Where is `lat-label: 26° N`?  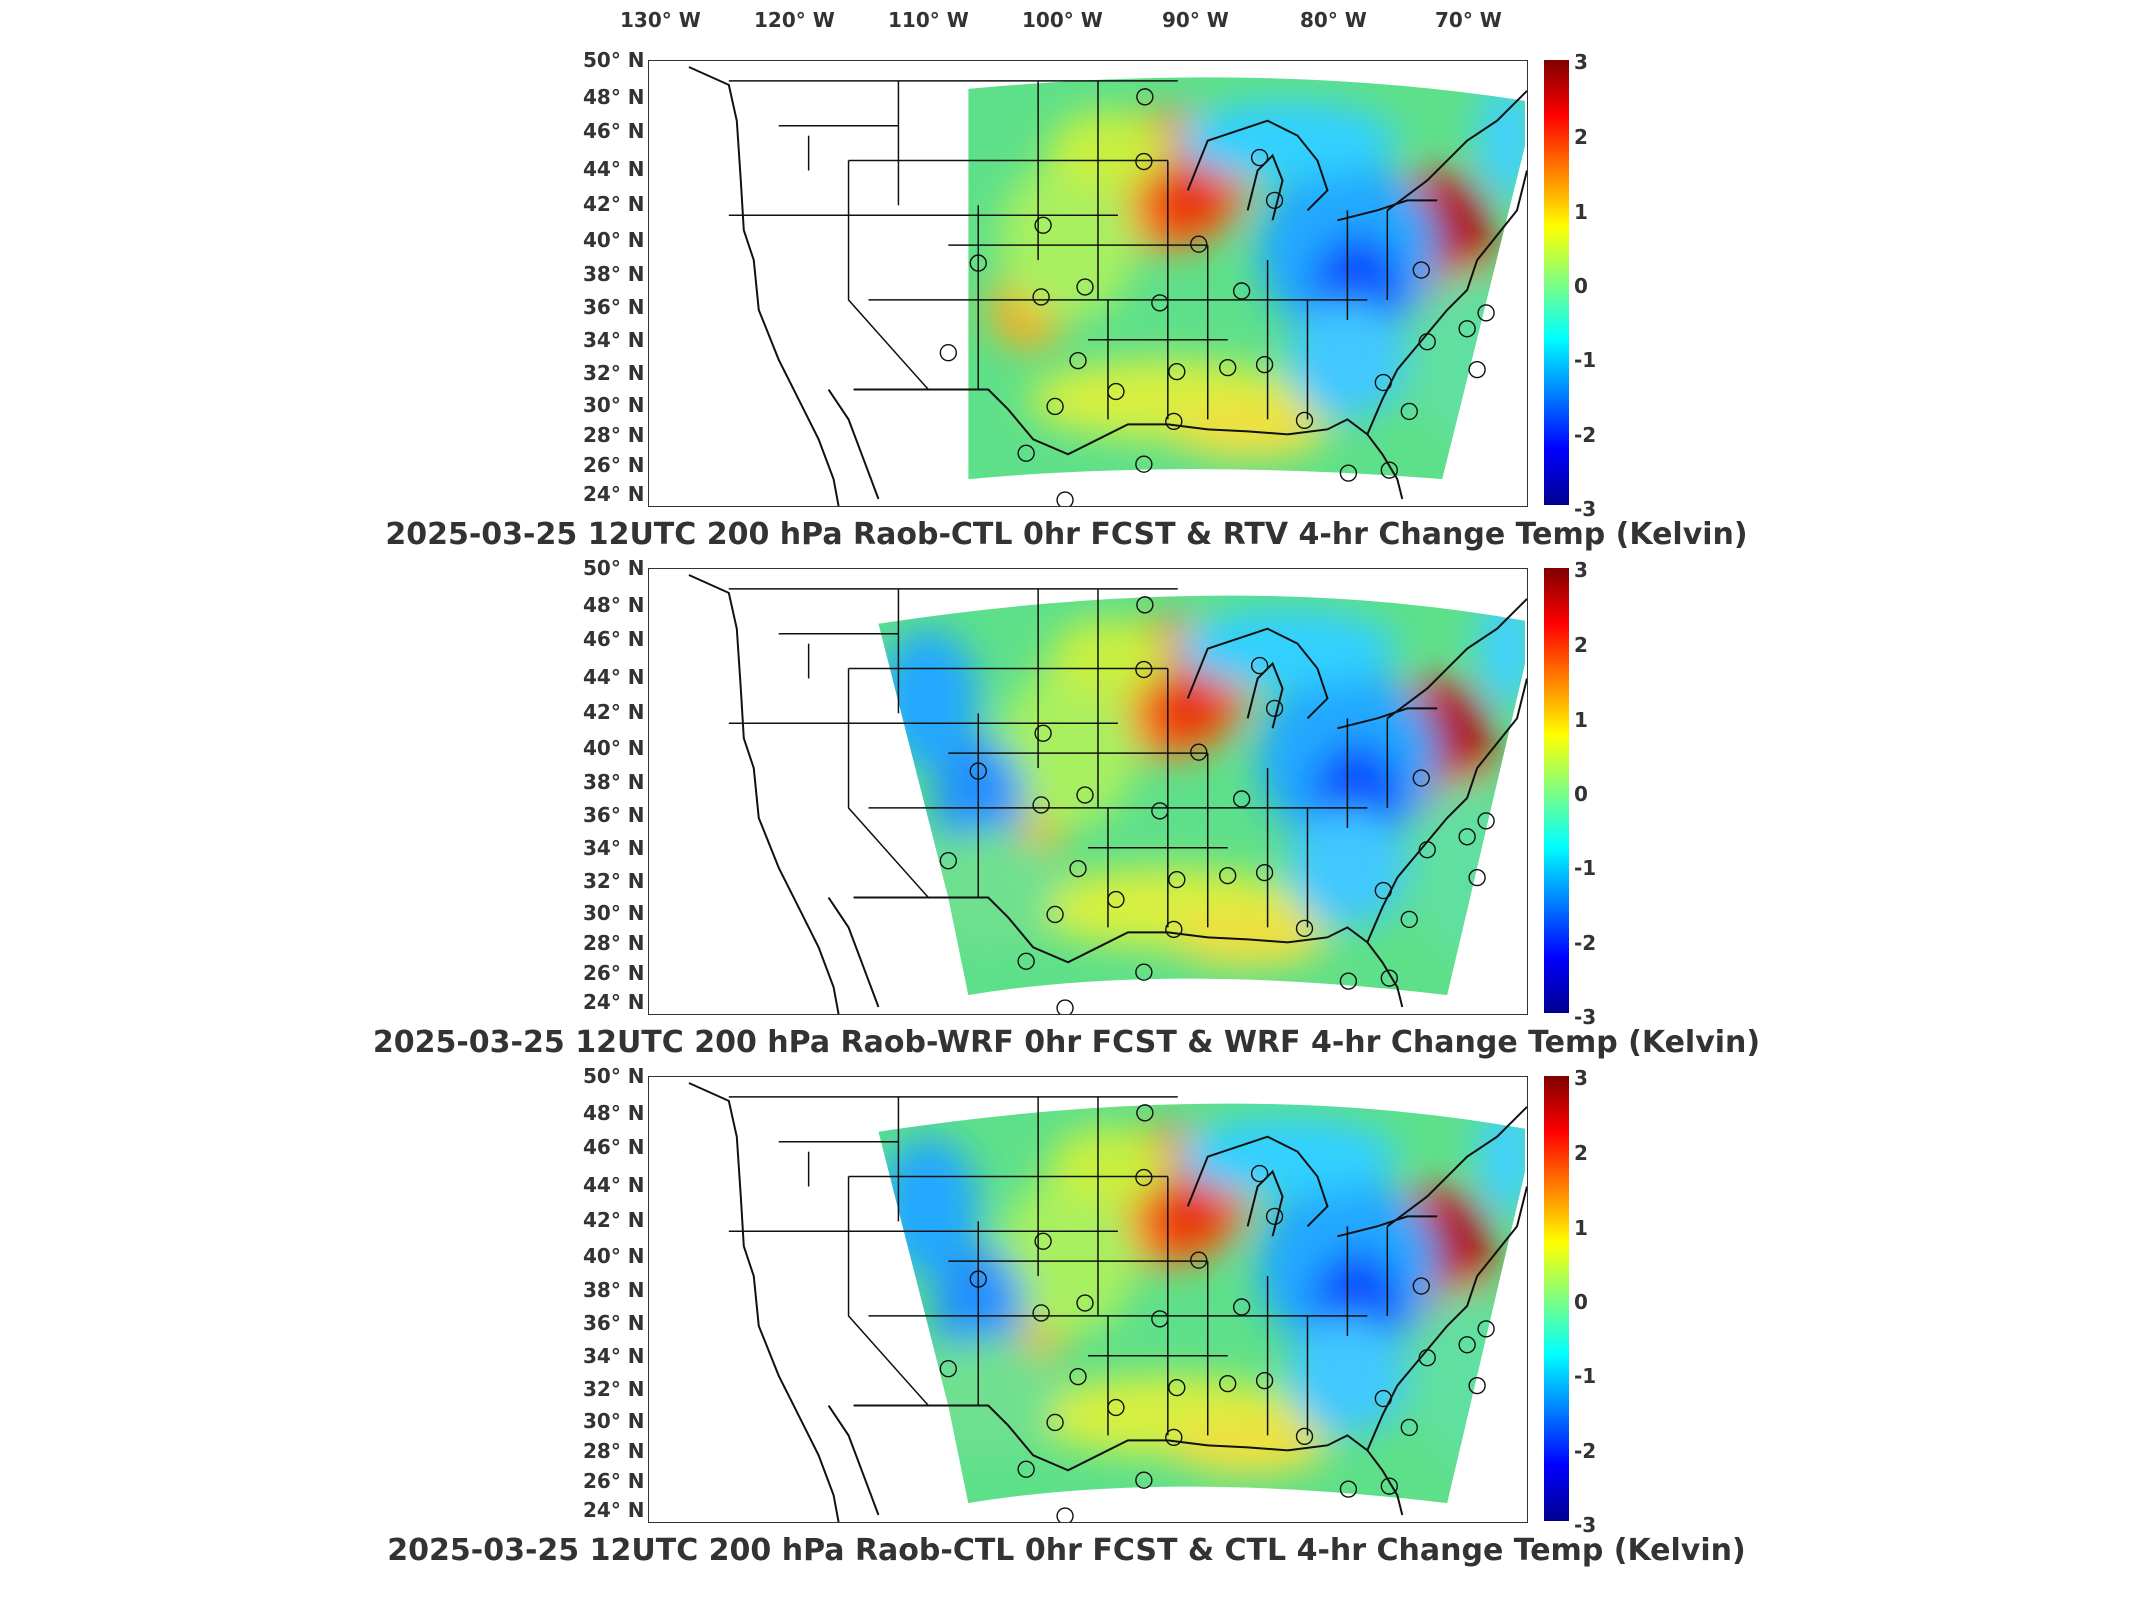
lat-label: 26° N is located at coordinates (614, 465).